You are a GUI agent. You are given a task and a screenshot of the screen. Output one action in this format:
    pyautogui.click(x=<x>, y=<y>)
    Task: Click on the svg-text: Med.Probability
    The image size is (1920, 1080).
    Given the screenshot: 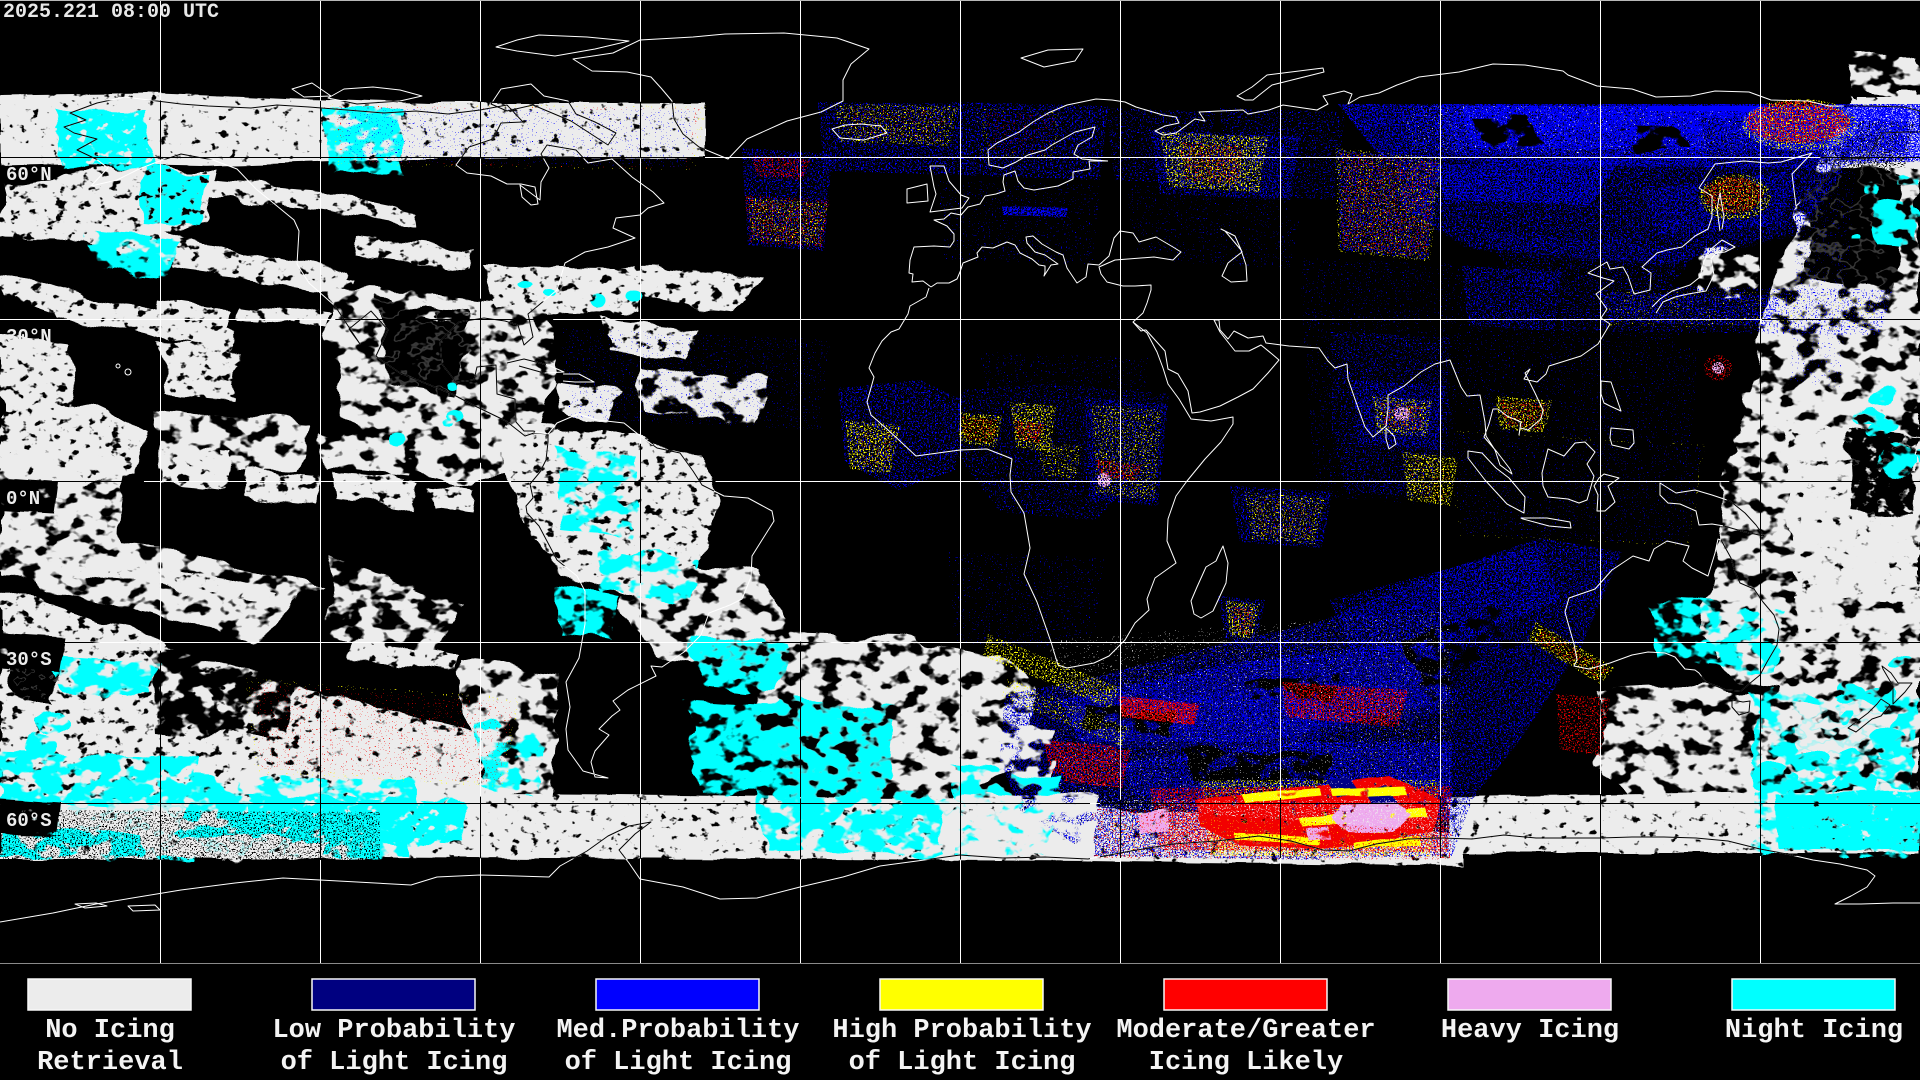 What is the action you would take?
    pyautogui.click(x=677, y=1031)
    